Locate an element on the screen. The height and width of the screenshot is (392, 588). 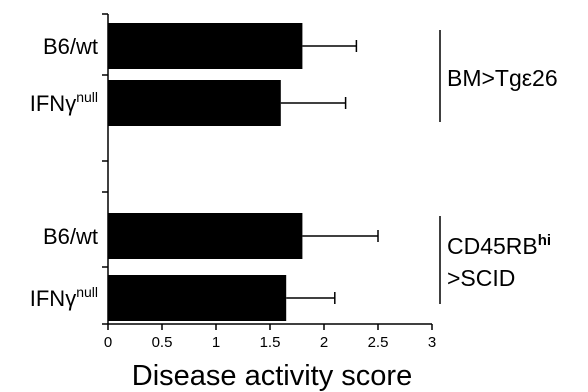
group-label: CD45RBhi is located at coordinates (499, 245).